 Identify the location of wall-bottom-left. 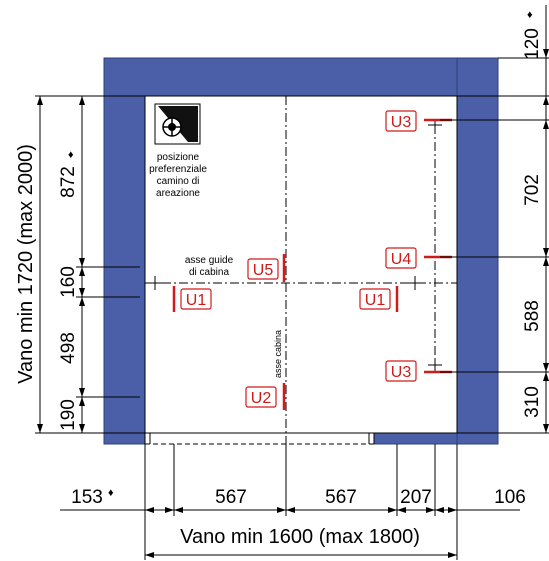
(124, 438).